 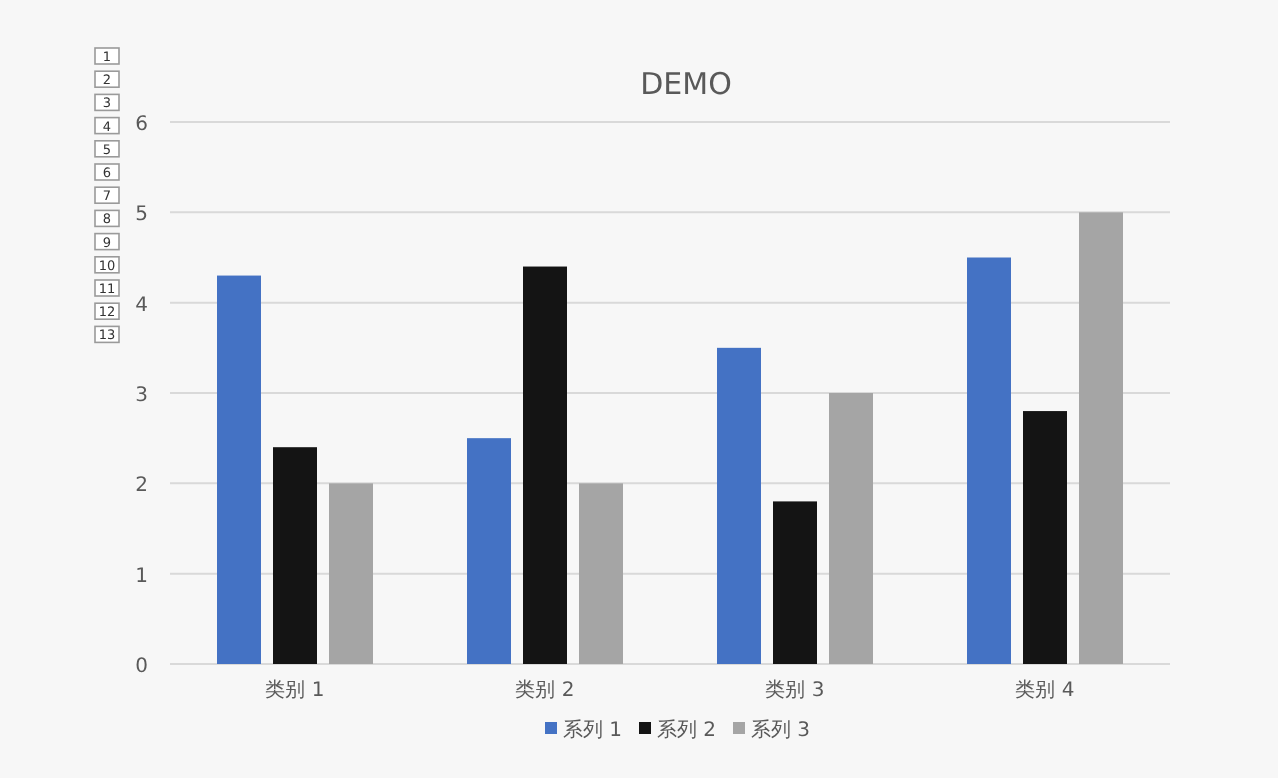 I want to click on y-tick-label: 1, so click(x=141, y=576).